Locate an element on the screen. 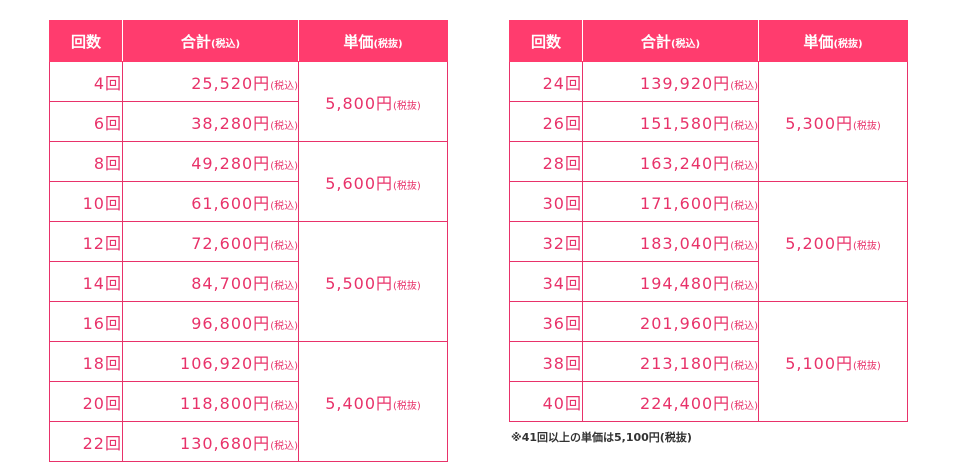 Image resolution: width=960 pixels, height=466 pixels. unit-price-cell: 5,500円(税抜) is located at coordinates (373, 281).